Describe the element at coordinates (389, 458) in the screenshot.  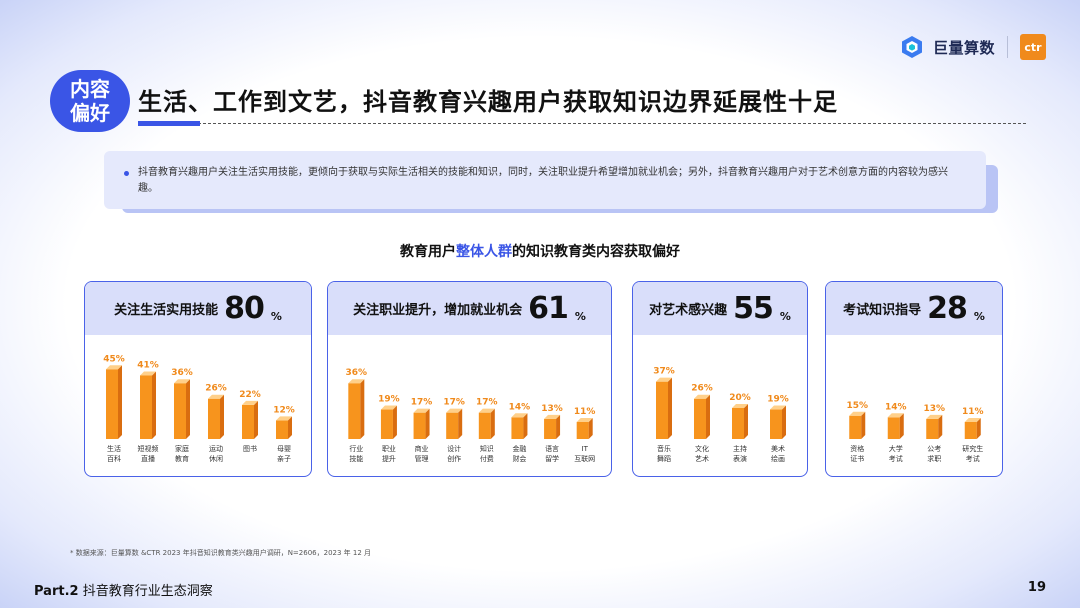
I see `category-label: 提升` at that location.